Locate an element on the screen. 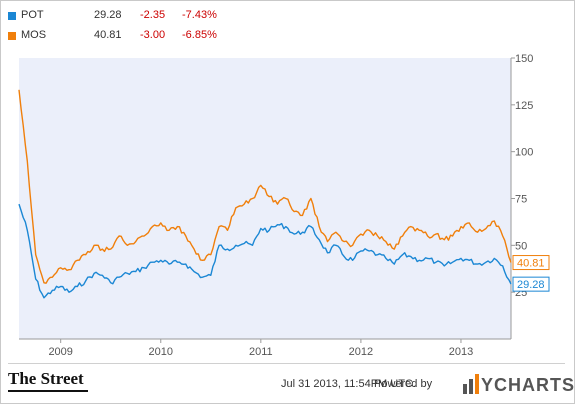  pot-price: 29.28 is located at coordinates (108, 15).